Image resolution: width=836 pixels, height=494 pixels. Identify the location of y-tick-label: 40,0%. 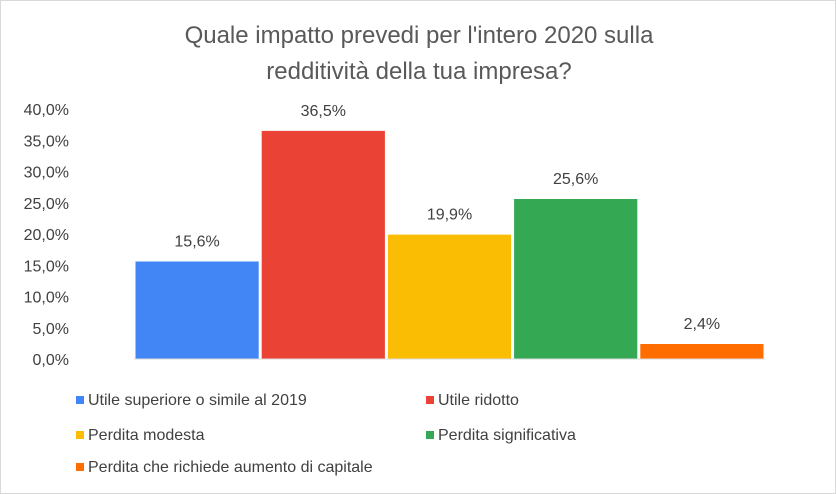
(46, 110).